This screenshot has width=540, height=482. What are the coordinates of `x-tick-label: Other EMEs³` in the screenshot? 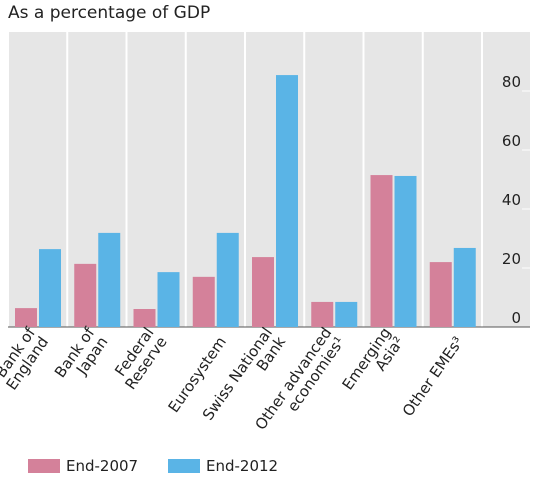 It's located at (433, 376).